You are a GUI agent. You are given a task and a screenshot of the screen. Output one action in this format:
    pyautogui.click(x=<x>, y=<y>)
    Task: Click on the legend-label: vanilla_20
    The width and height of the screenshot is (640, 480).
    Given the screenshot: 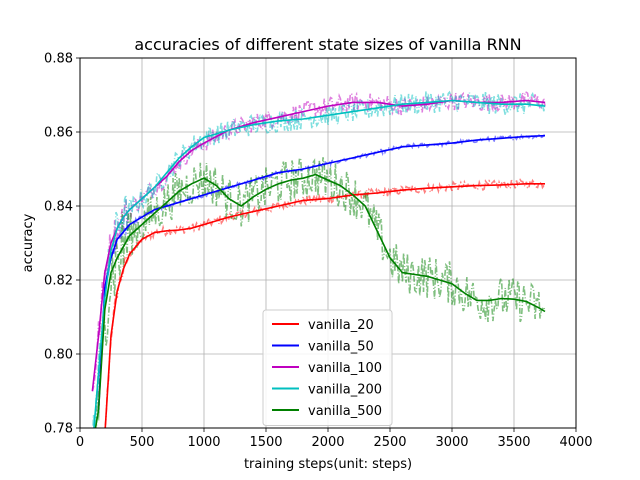 What is the action you would take?
    pyautogui.click(x=341, y=325)
    